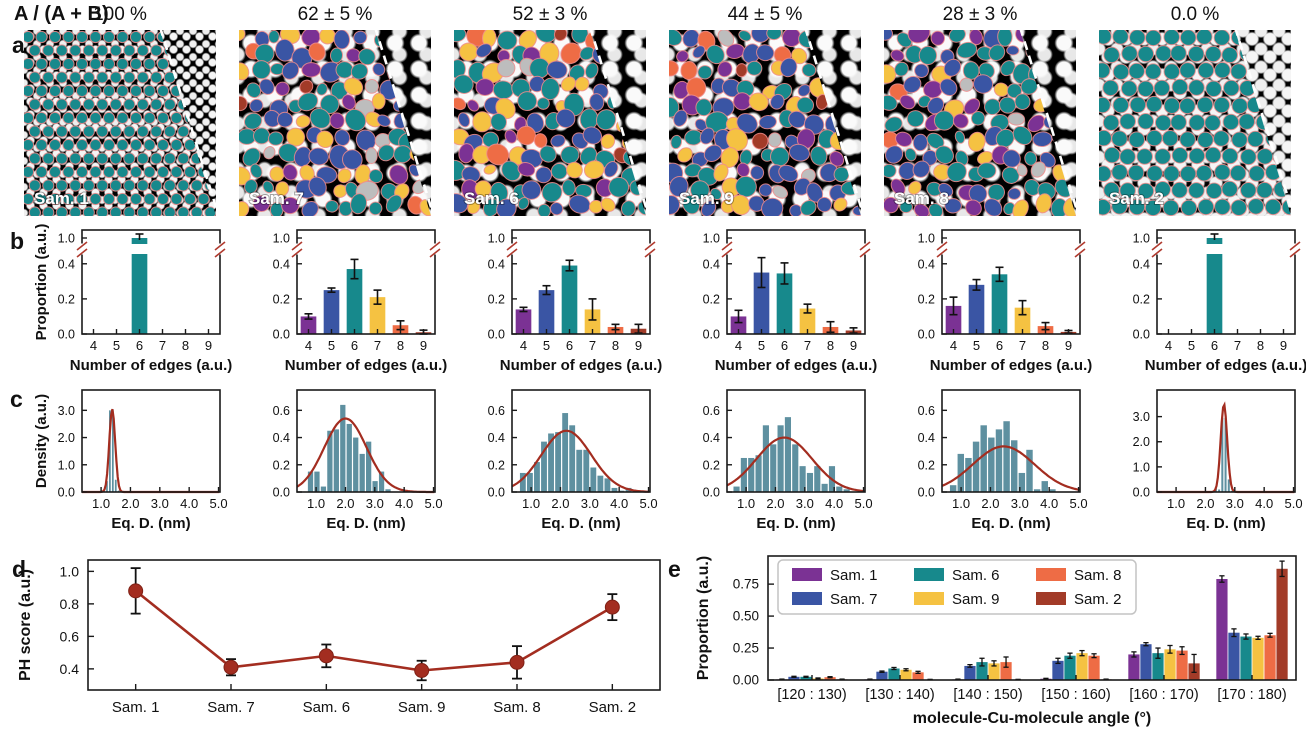 Image resolution: width=1306 pixels, height=735 pixels. I want to click on sample-label: Sam. 8, so click(921, 198).